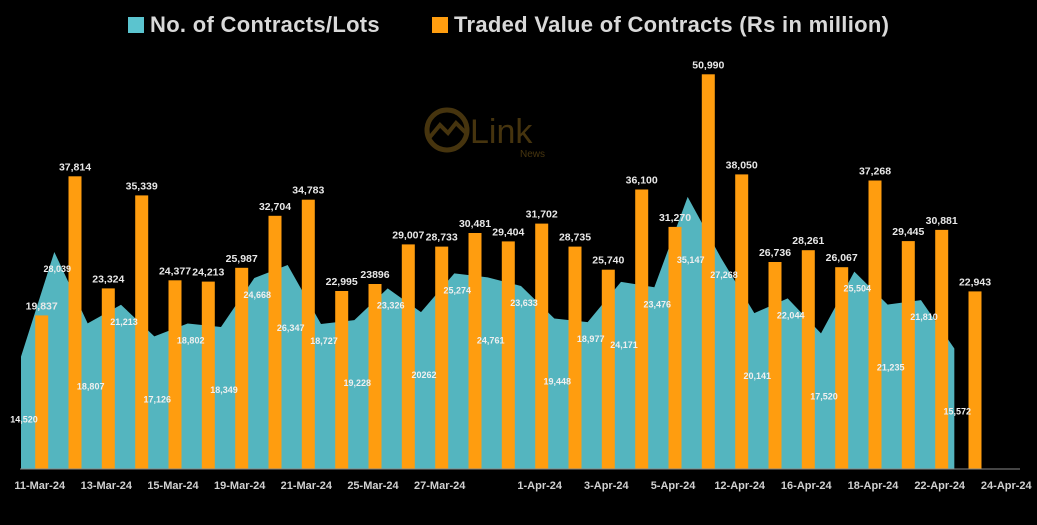  I want to click on x-tick-label: 12-Apr-24, so click(740, 486).